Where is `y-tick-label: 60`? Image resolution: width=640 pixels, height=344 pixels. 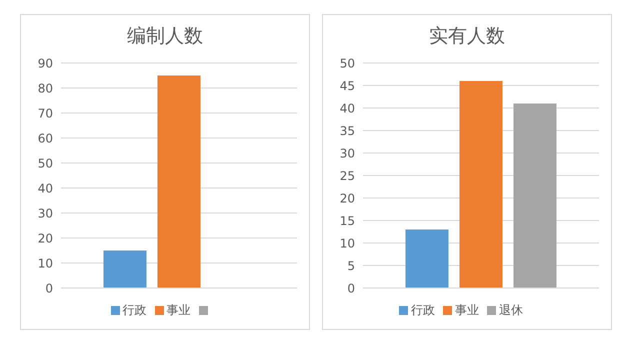 y-tick-label: 60 is located at coordinates (45, 138).